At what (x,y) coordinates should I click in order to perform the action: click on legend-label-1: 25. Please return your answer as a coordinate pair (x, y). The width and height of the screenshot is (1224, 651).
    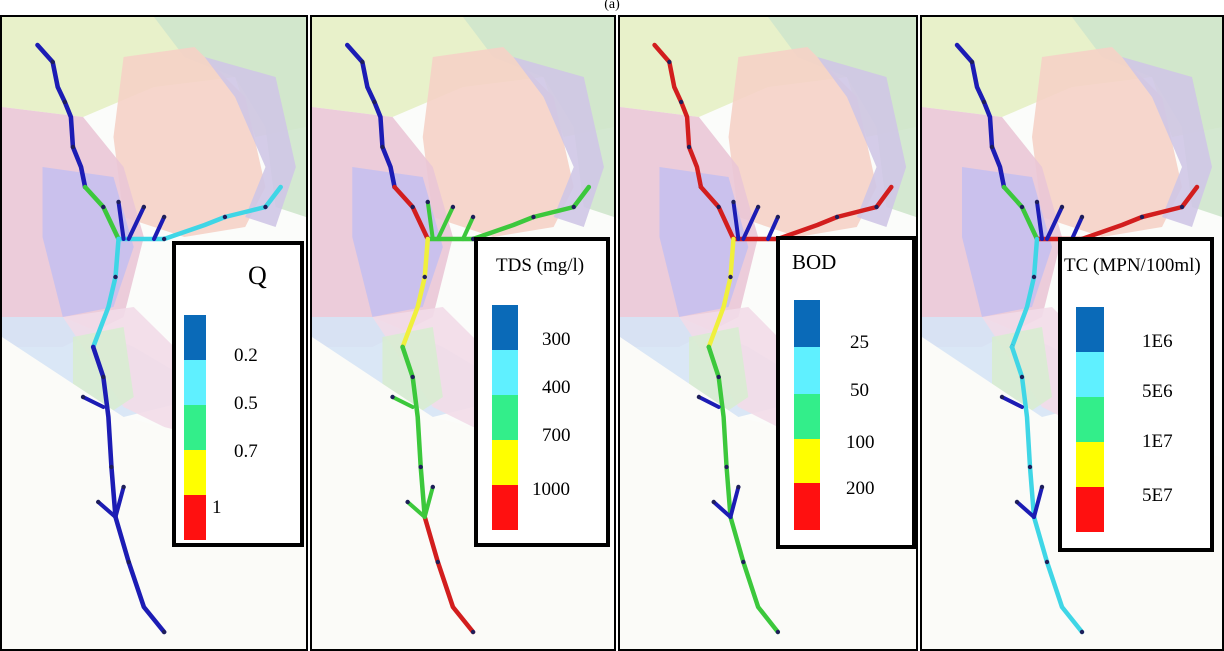
    Looking at the image, I should click on (859, 342).